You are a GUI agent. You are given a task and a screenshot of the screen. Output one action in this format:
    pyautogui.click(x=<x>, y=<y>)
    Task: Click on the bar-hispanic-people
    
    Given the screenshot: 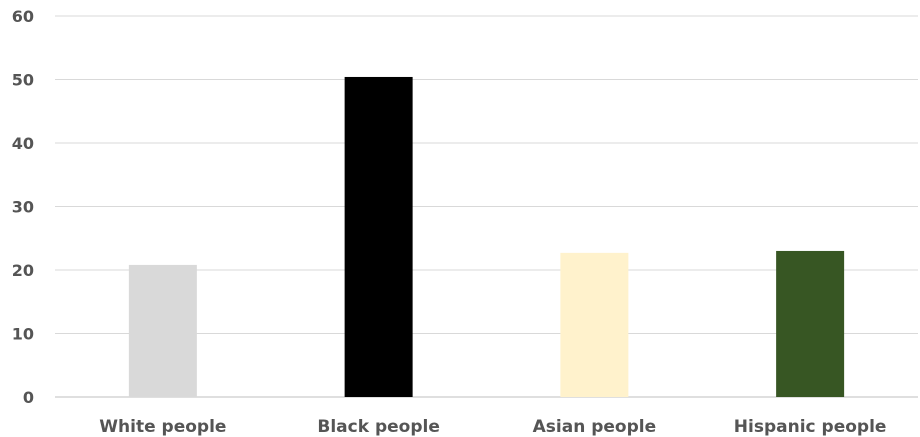 What is the action you would take?
    pyautogui.click(x=810, y=323)
    